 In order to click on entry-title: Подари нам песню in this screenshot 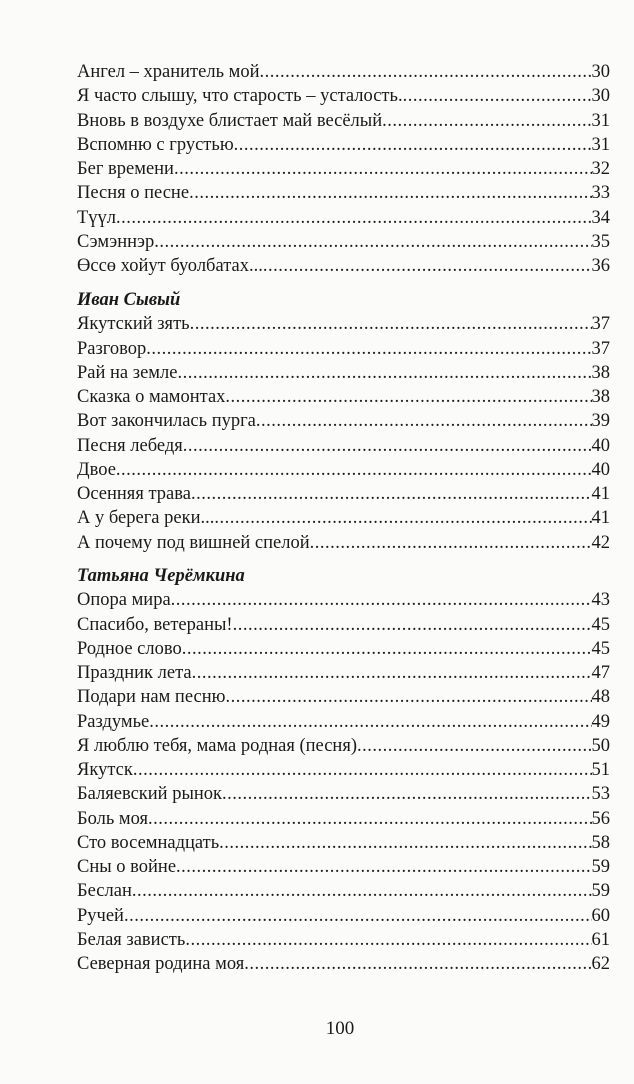, I will do `click(151, 697)`.